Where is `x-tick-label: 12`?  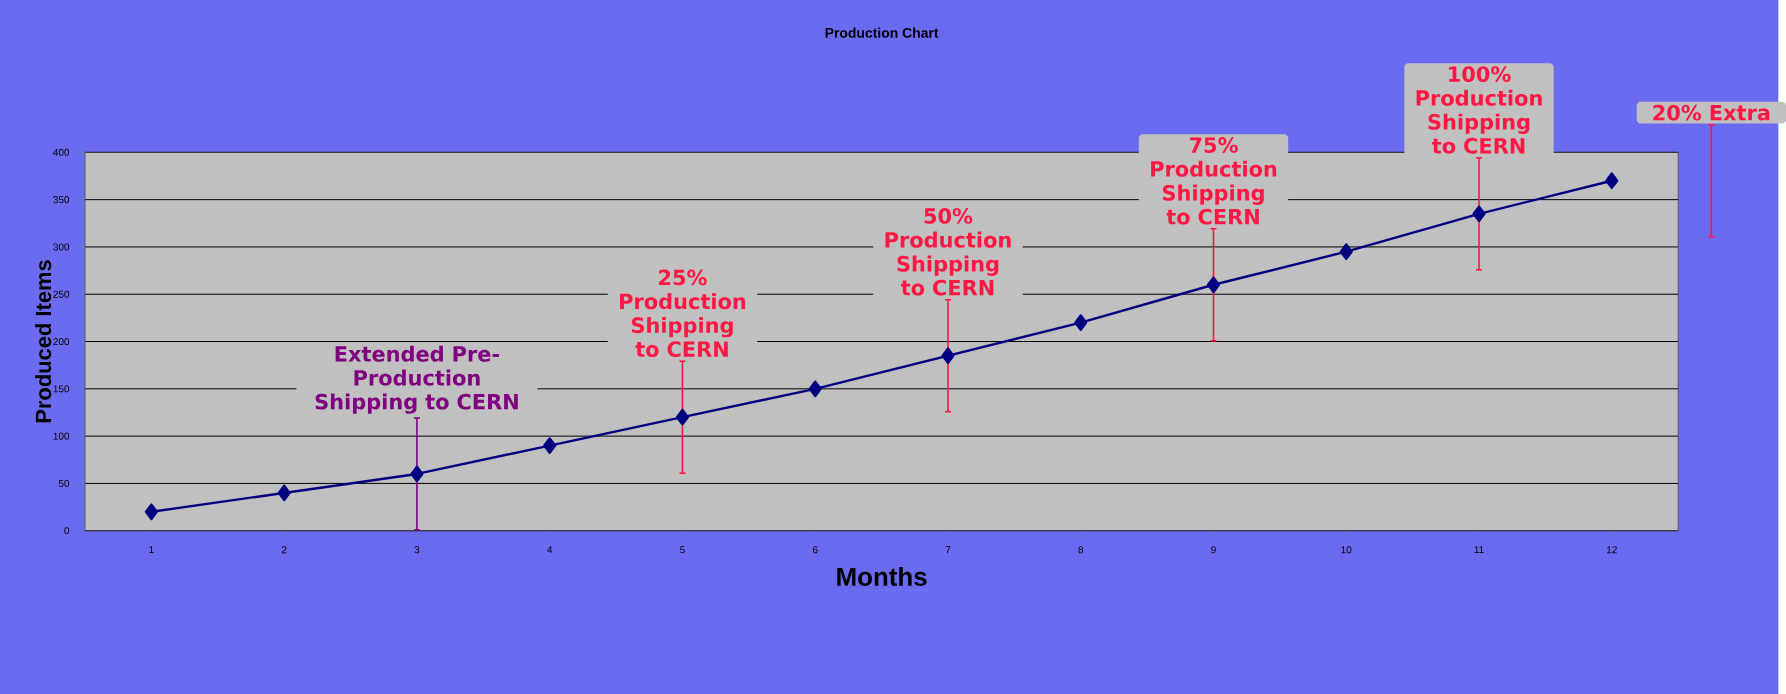
x-tick-label: 12 is located at coordinates (1611, 550).